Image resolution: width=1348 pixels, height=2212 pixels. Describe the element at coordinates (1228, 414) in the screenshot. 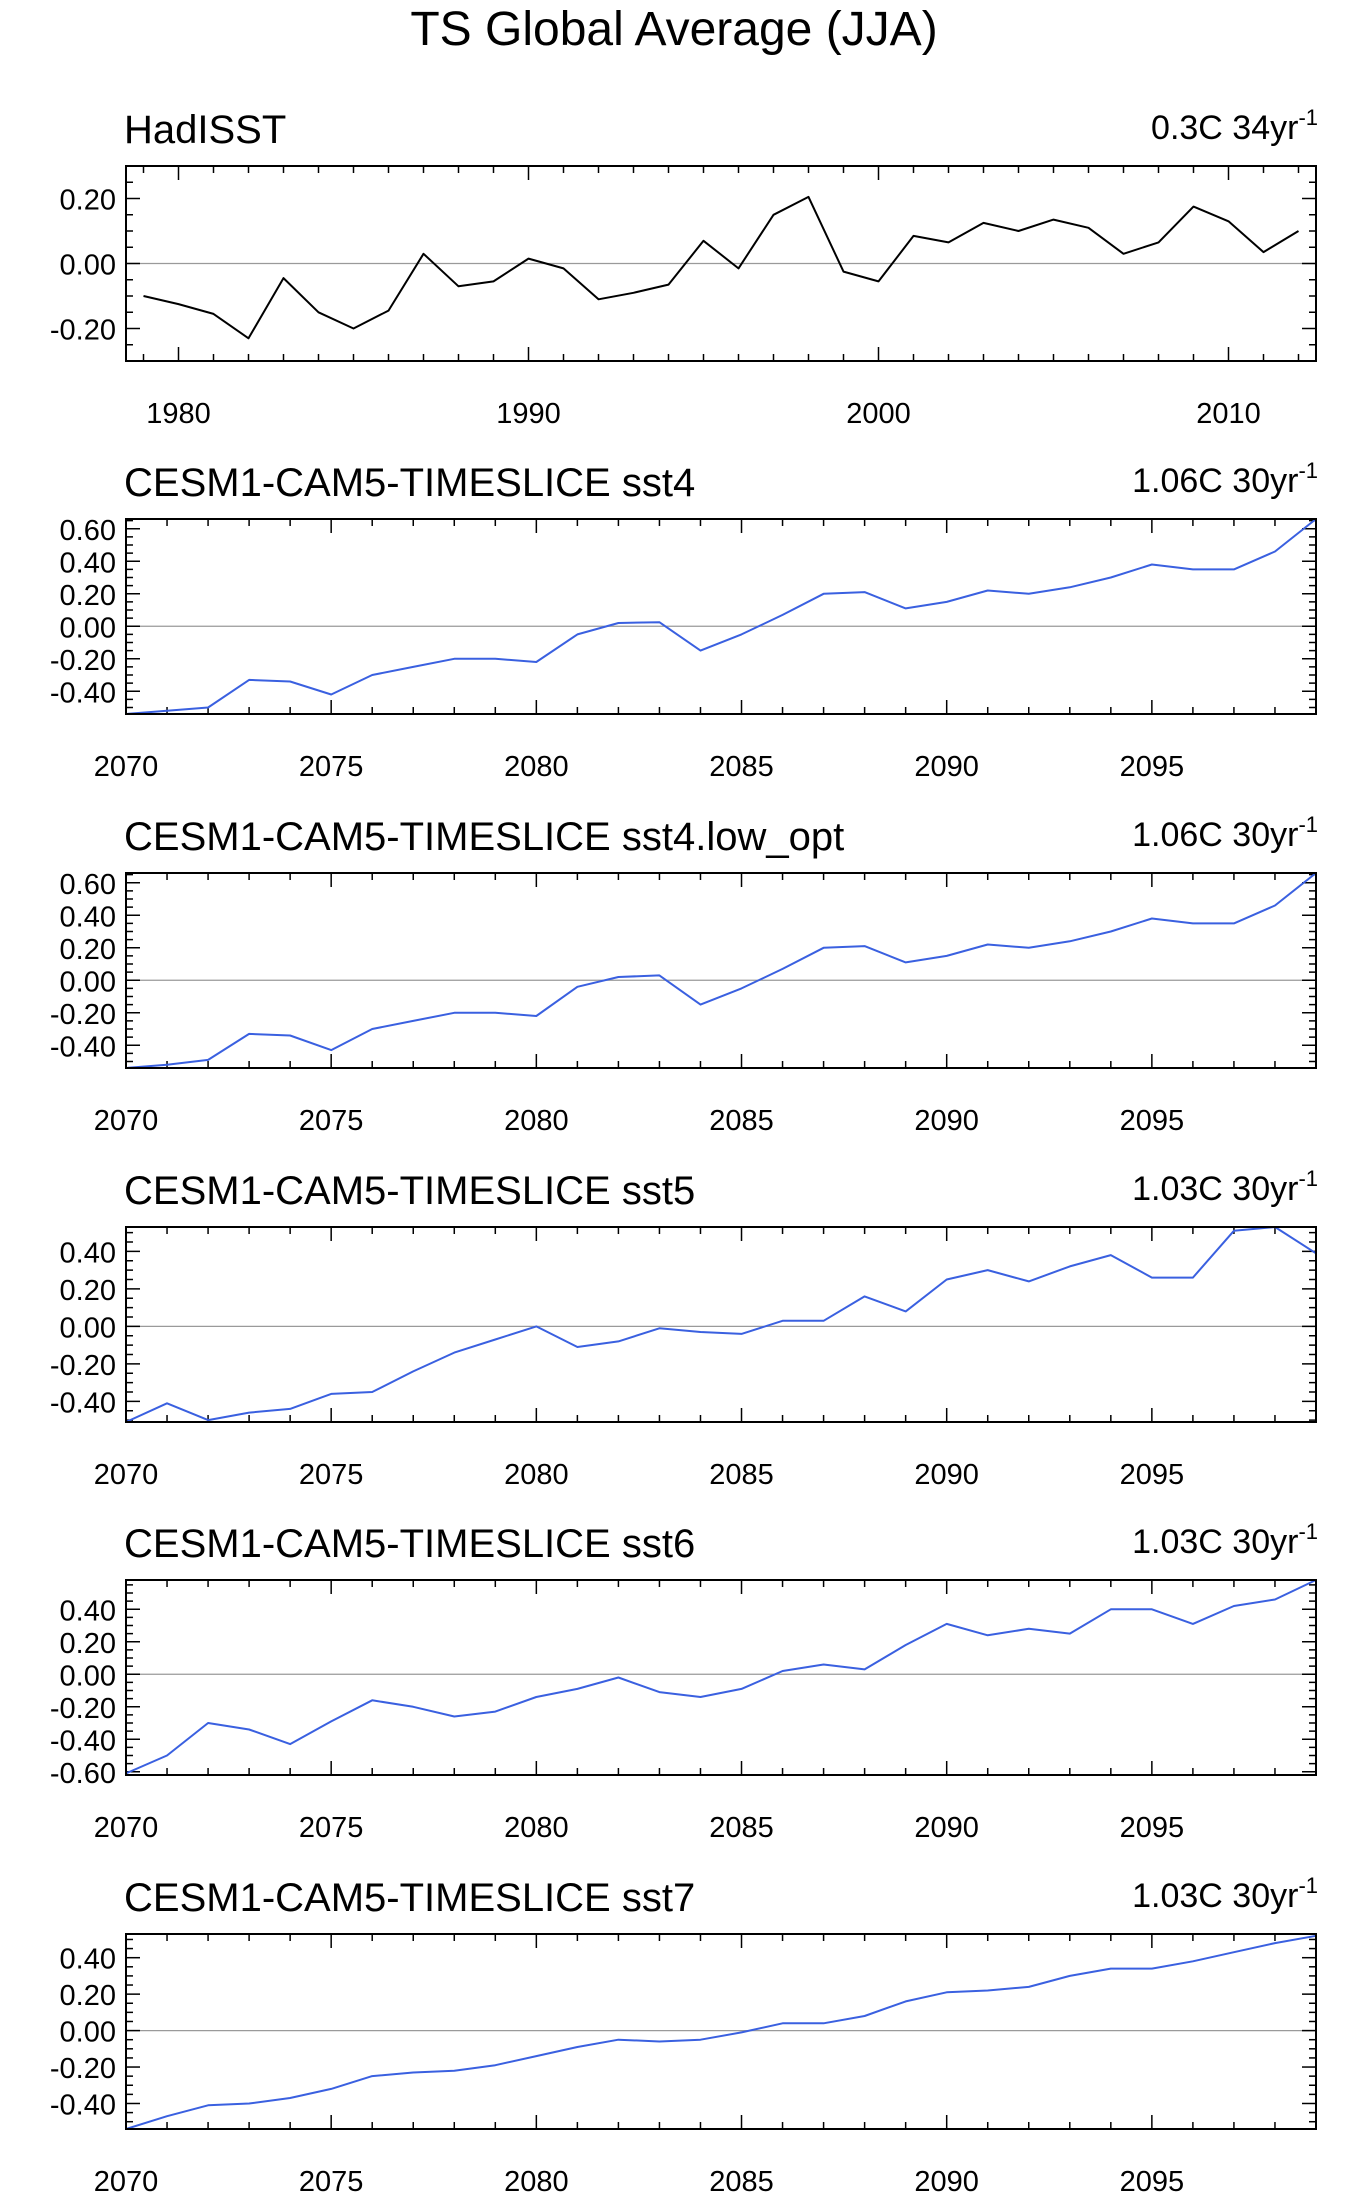

I see `x-tick-label: 2010` at that location.